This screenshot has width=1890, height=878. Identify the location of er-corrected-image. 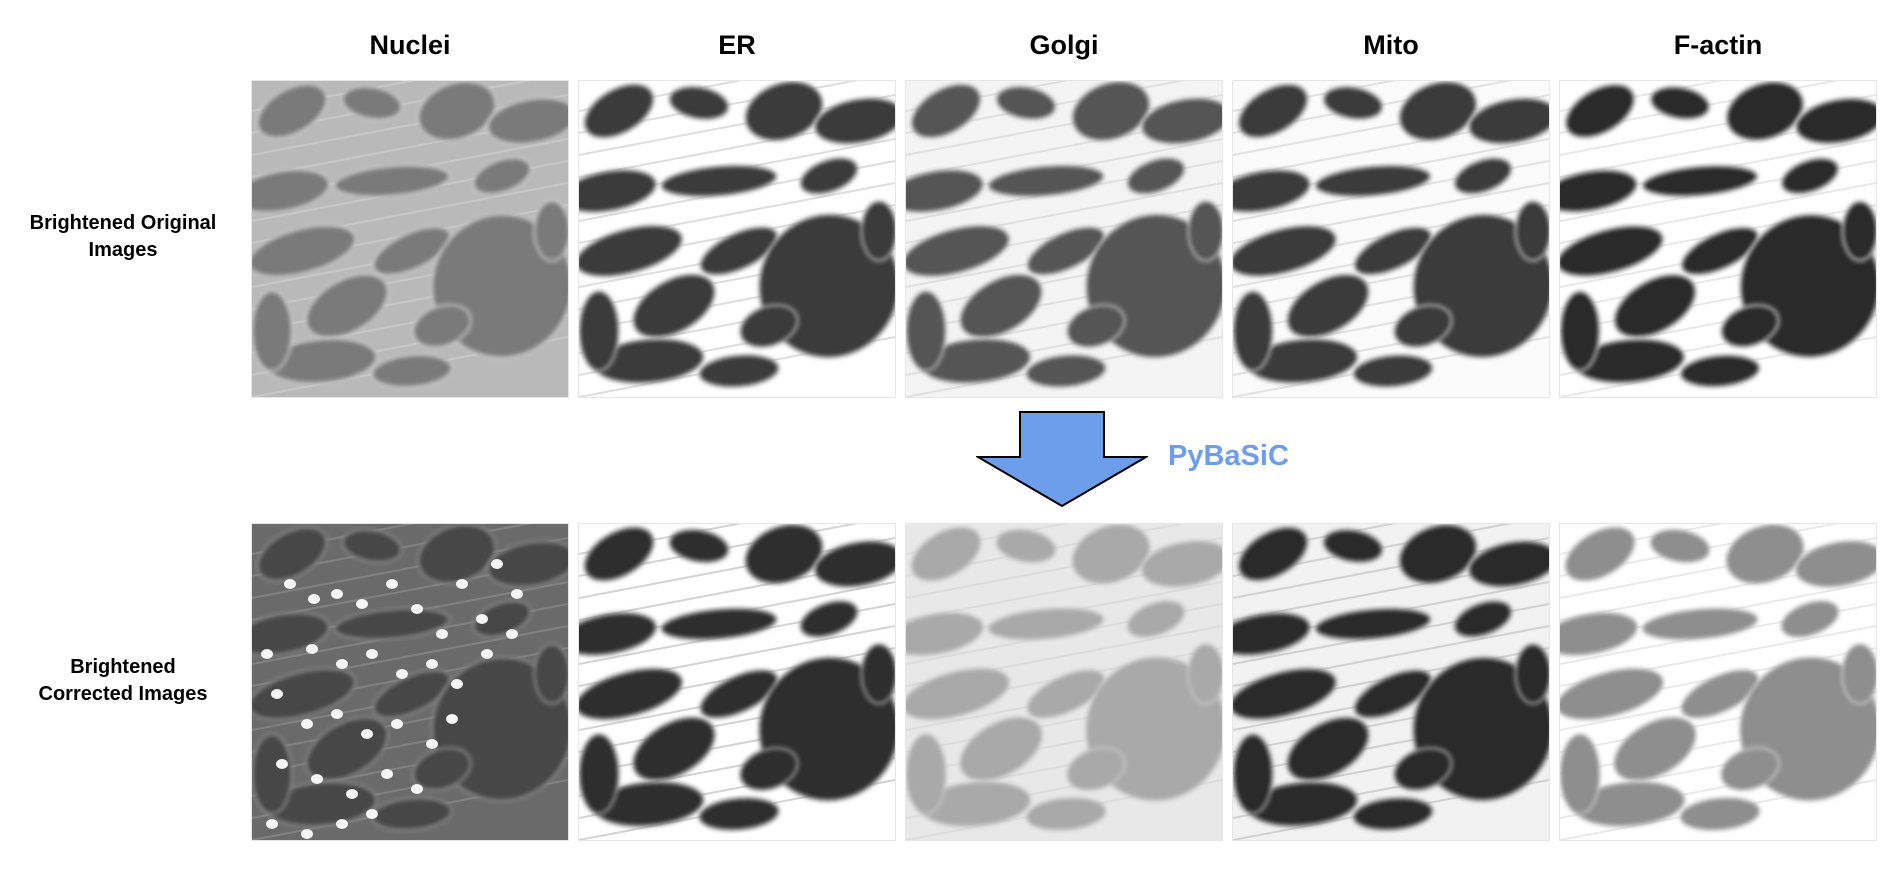
(737, 682).